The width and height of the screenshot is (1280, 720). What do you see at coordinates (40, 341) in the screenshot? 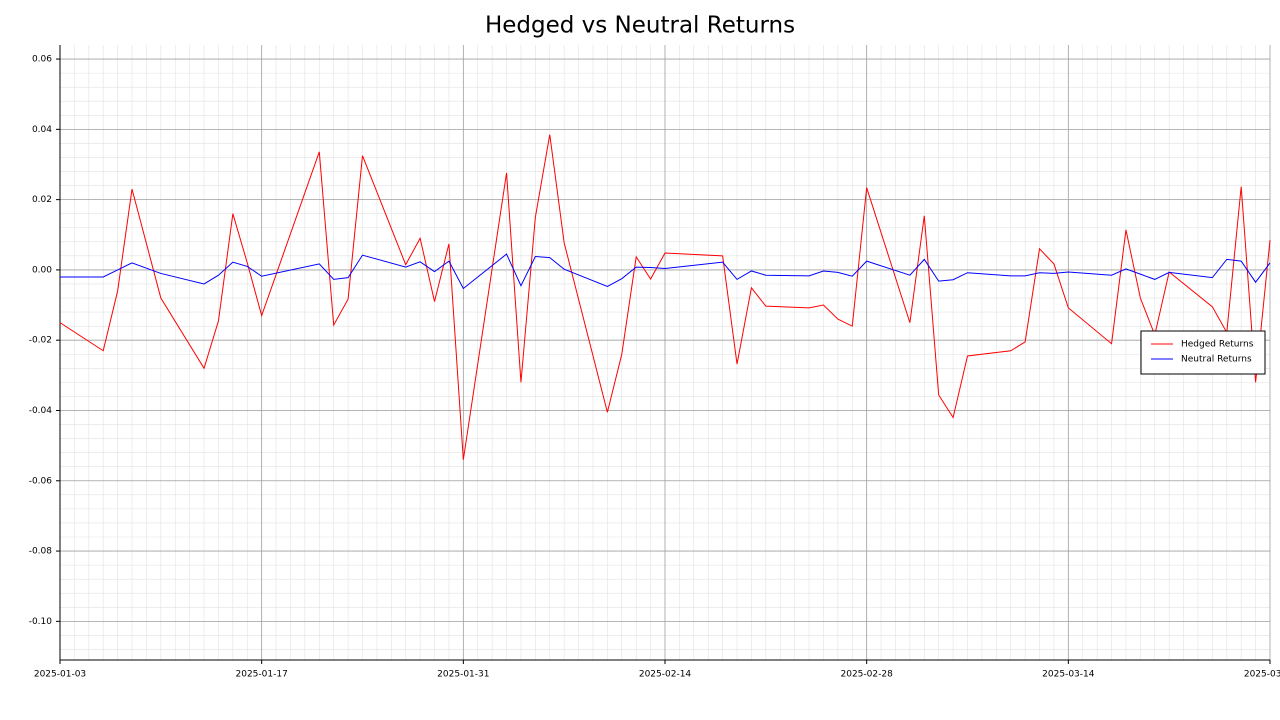
I see `y-tick-label: -0.02` at bounding box center [40, 341].